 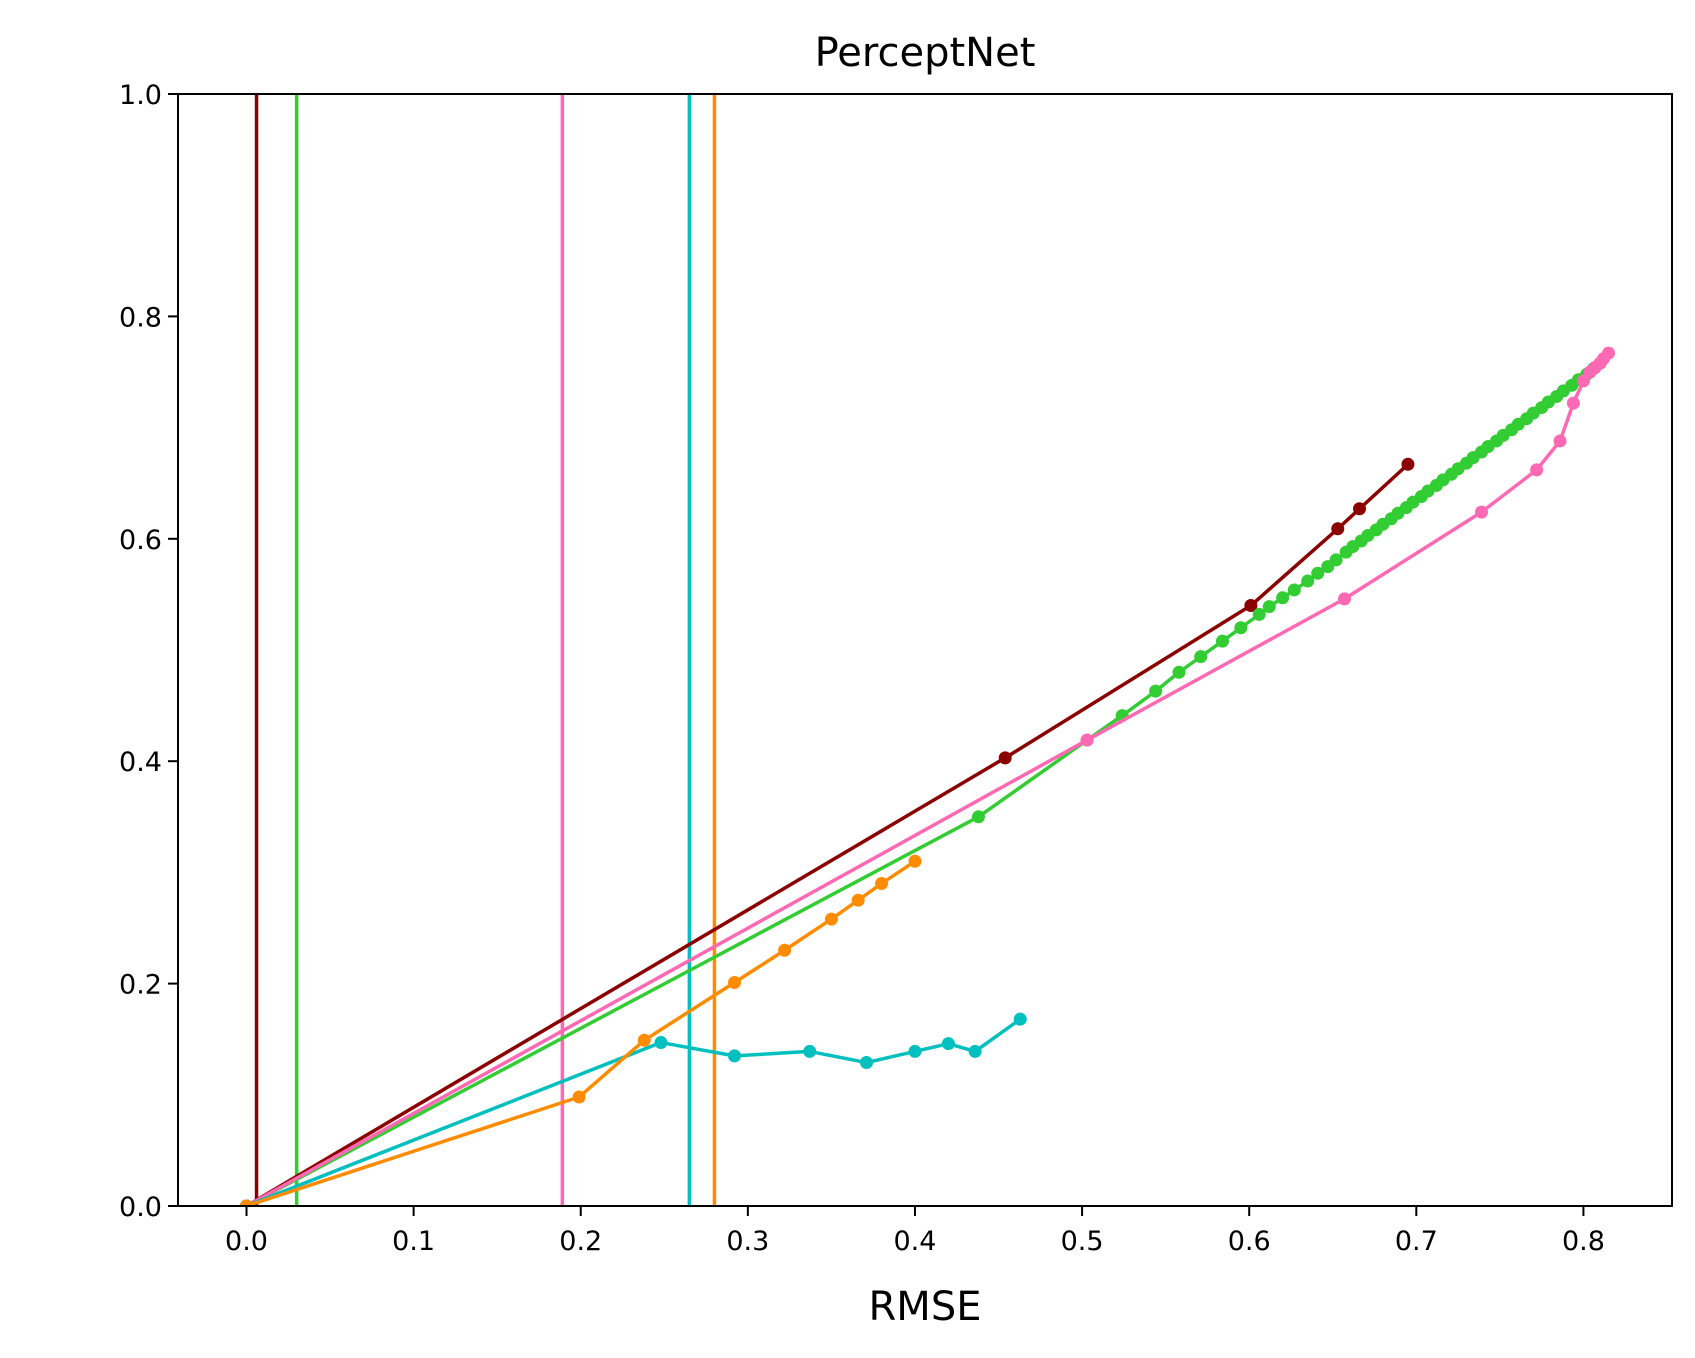 I want to click on y-tick-label: 0.2, so click(x=140, y=985).